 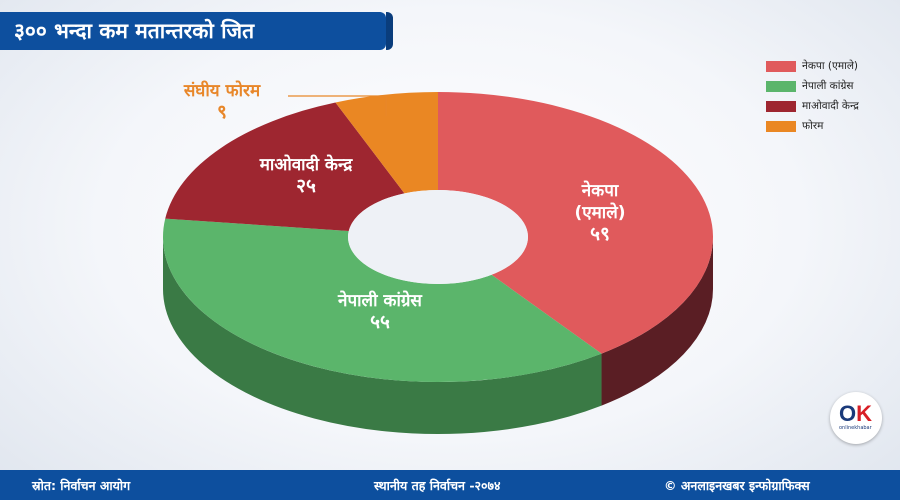 I want to click on slice-uml-side, so click(x=657, y=321).